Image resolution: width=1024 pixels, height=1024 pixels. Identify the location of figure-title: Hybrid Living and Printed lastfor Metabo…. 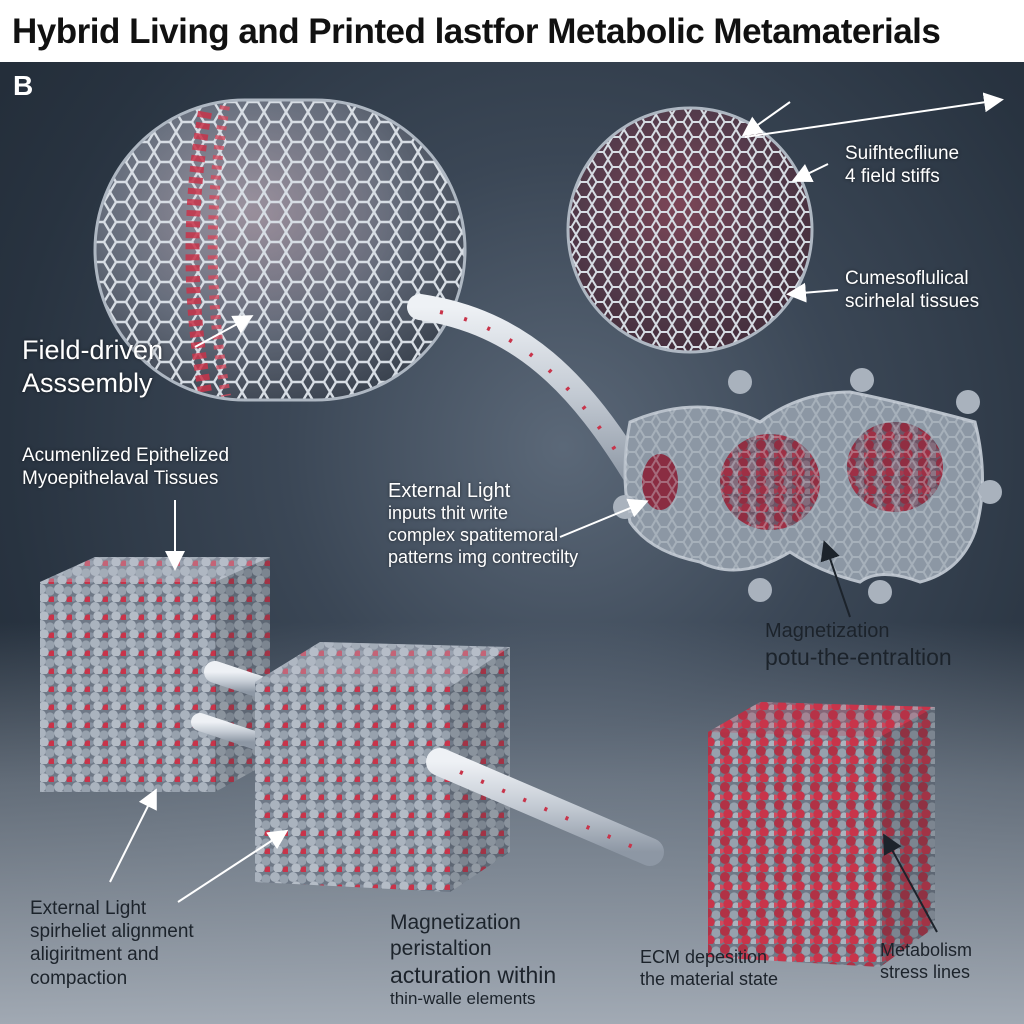
(476, 31).